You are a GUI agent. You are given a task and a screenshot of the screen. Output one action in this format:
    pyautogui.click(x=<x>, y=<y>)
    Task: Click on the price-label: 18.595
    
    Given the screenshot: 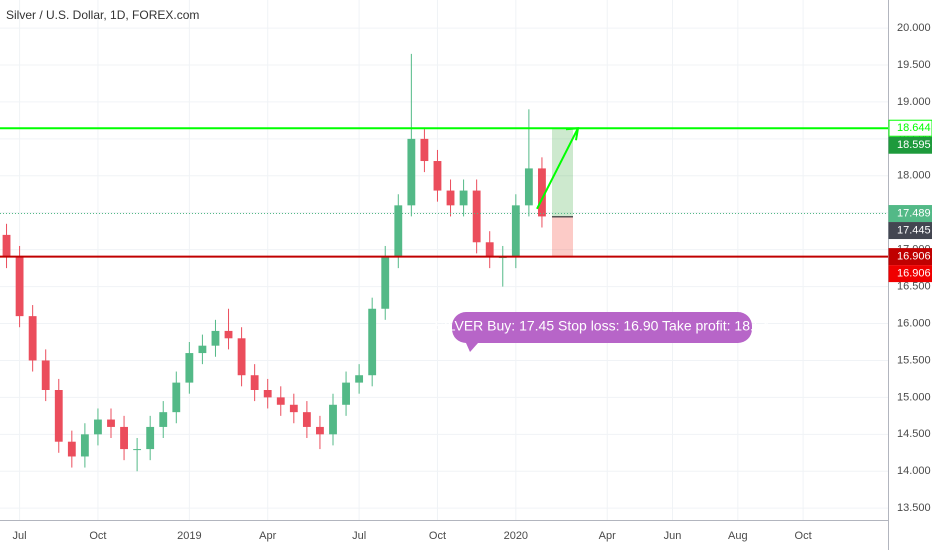 What is the action you would take?
    pyautogui.click(x=914, y=145)
    